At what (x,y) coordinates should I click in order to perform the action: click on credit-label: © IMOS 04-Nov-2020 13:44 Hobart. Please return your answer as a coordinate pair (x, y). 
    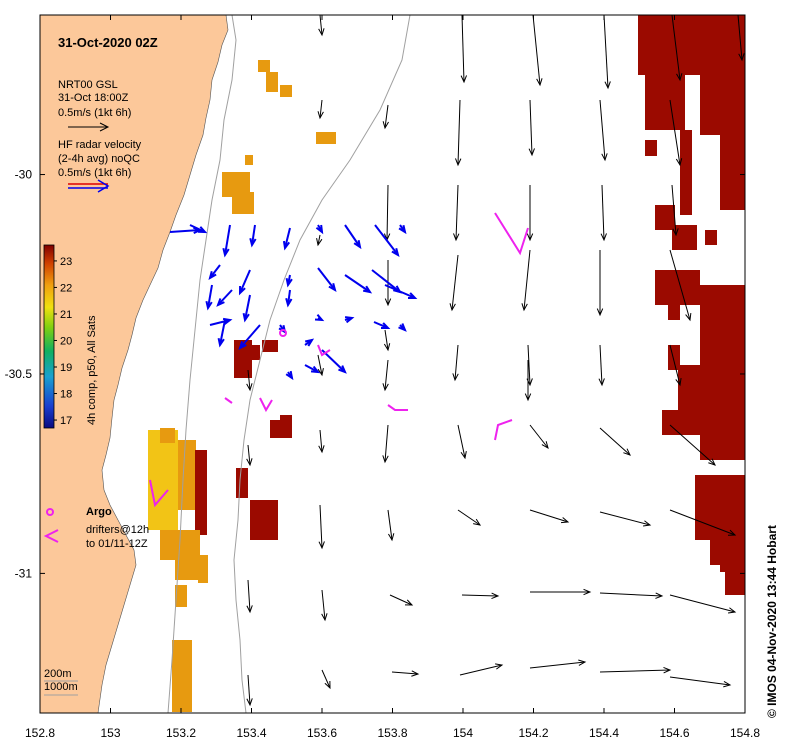
    Looking at the image, I should click on (772, 621).